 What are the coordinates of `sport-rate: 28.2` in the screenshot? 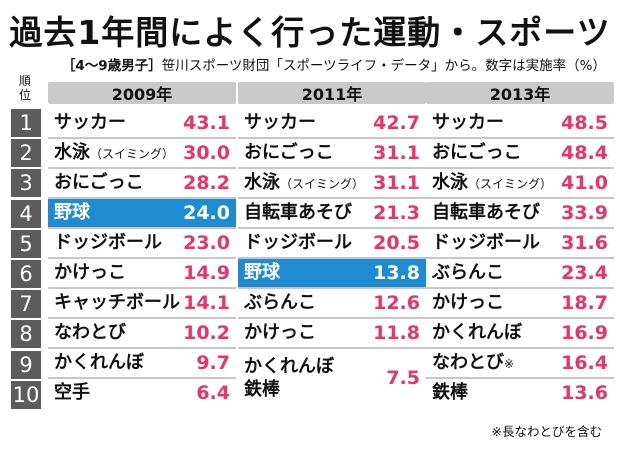 It's located at (206, 183).